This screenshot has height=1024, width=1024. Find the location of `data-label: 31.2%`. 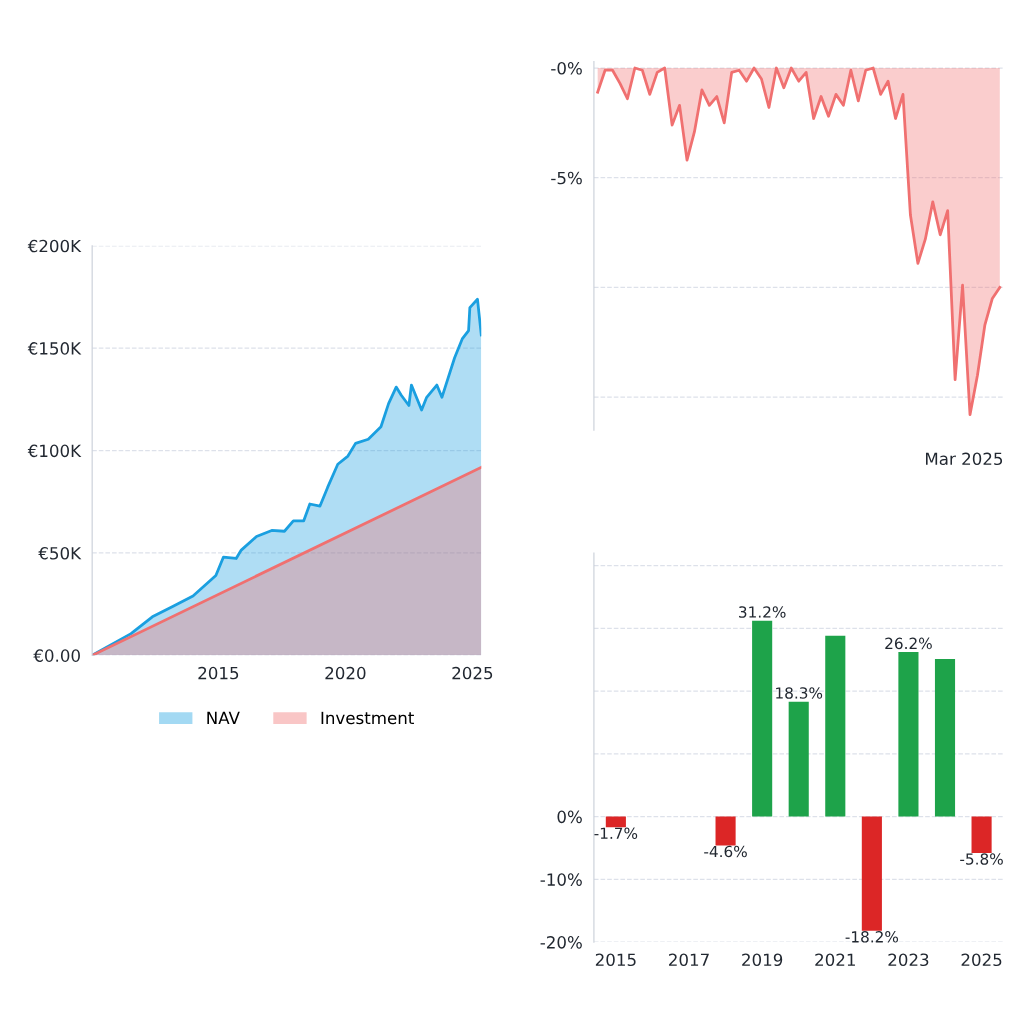

data-label: 31.2% is located at coordinates (762, 612).